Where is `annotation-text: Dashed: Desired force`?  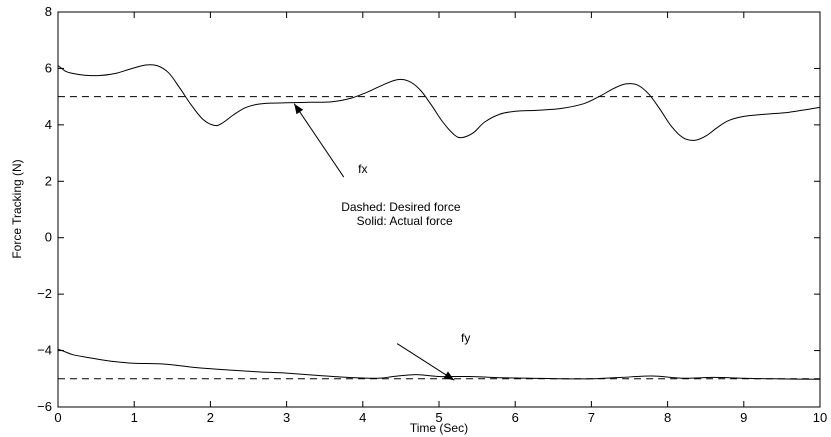 annotation-text: Dashed: Desired force is located at coordinates (401, 207).